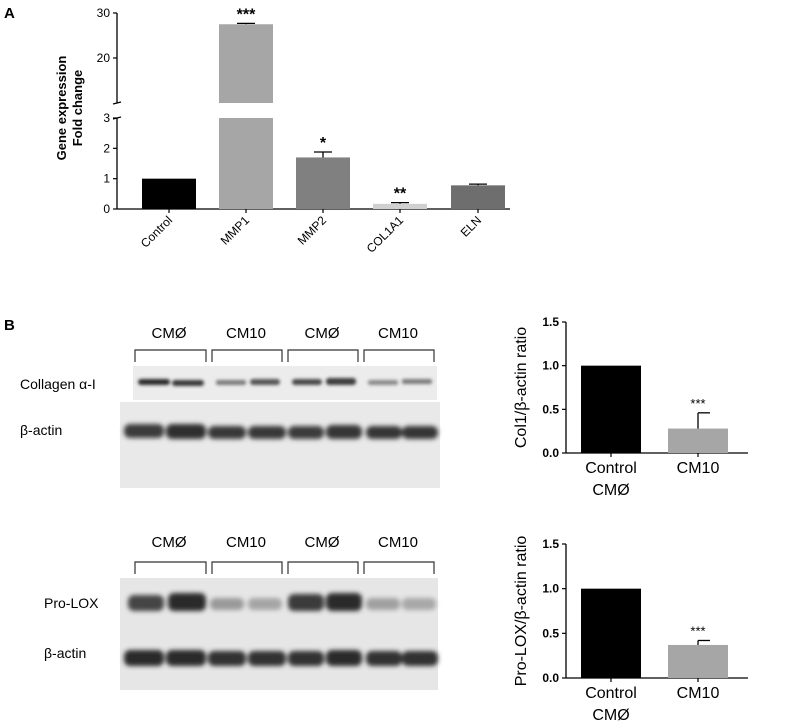 This screenshot has width=794, height=726. Describe the element at coordinates (71, 603) in the screenshot. I see `blot-bottom-band-label-1: Pro-LOX` at that location.